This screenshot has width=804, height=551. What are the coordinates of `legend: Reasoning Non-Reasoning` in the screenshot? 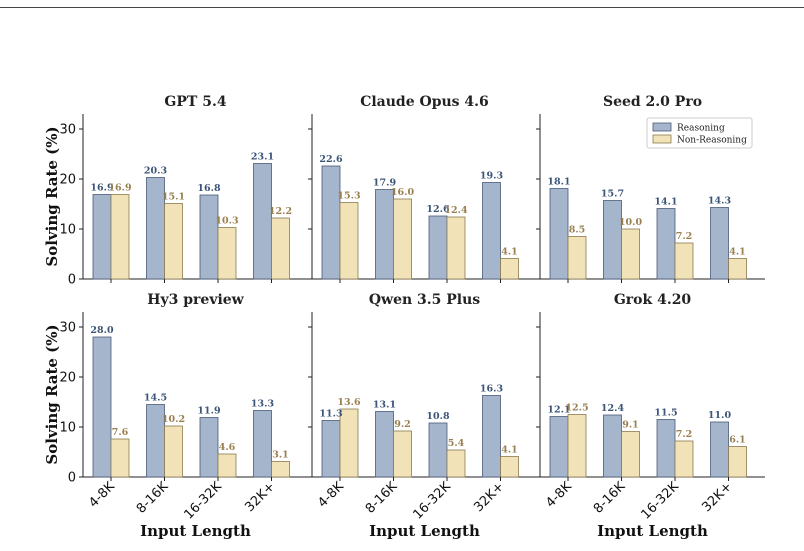 It's located at (699, 133).